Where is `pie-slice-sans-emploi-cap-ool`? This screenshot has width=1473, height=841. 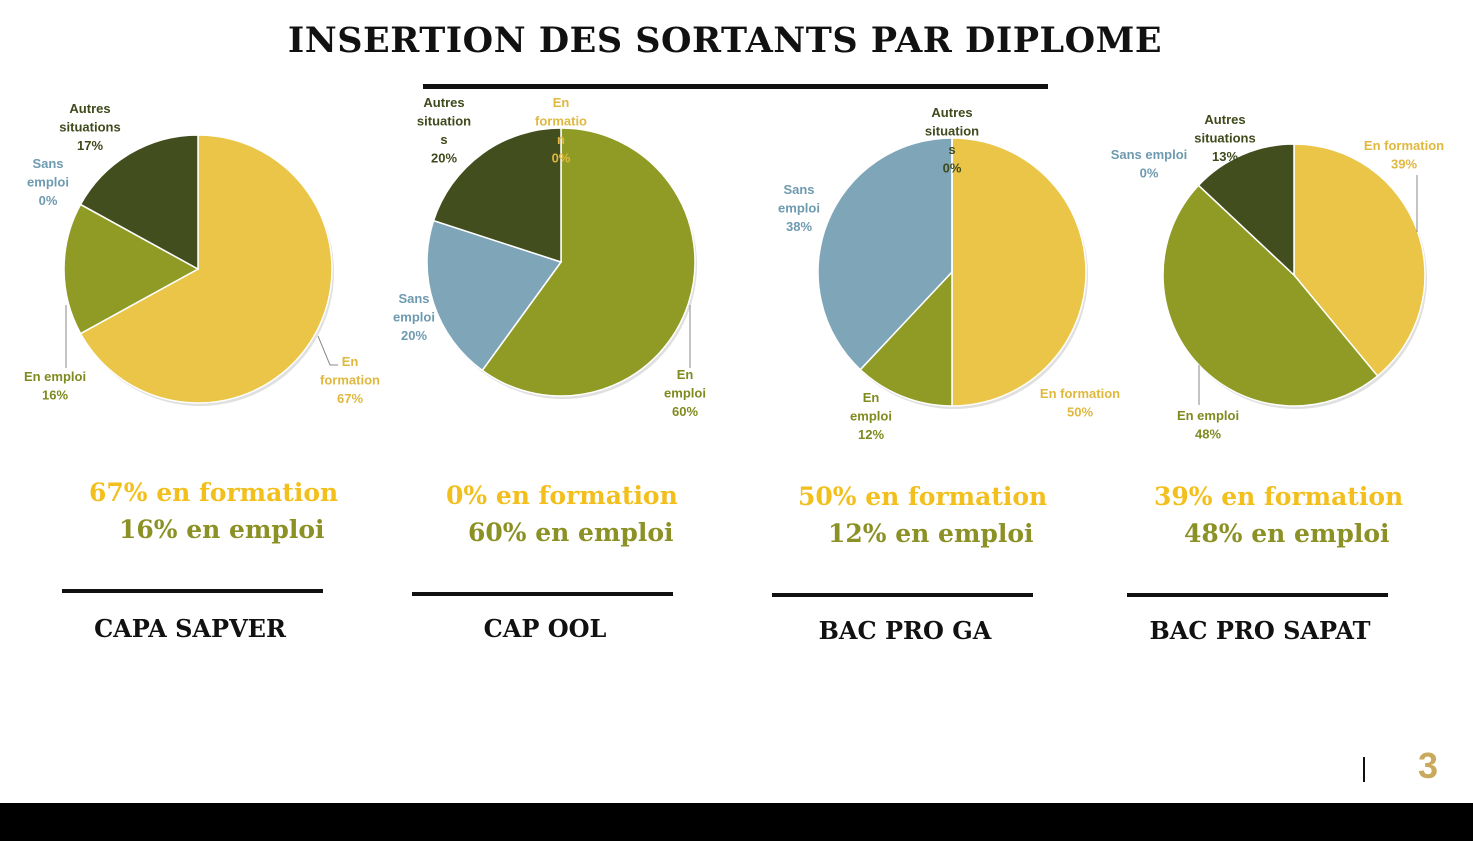 pie-slice-sans-emploi-cap-ool is located at coordinates (494, 295).